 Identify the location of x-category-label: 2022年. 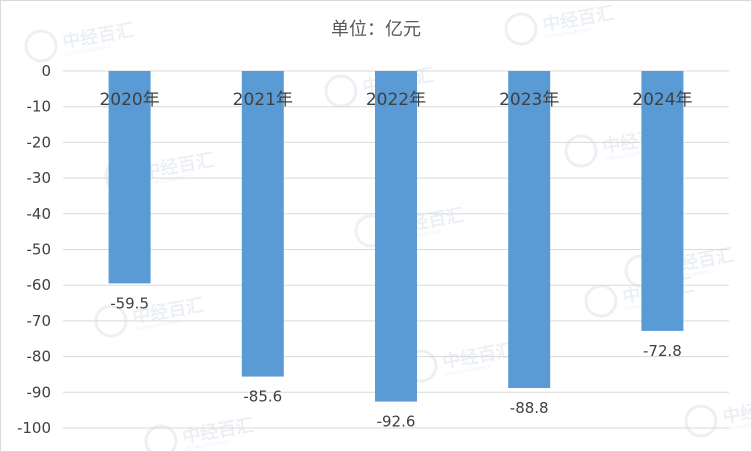
(396, 100).